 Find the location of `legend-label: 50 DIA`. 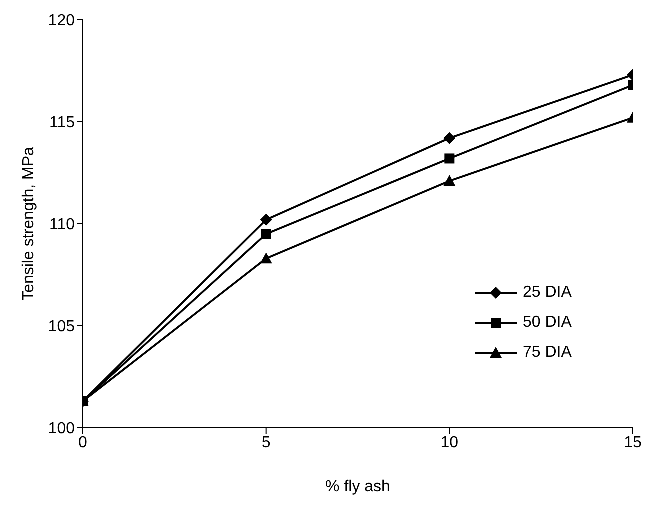

legend-label: 50 DIA is located at coordinates (547, 323).